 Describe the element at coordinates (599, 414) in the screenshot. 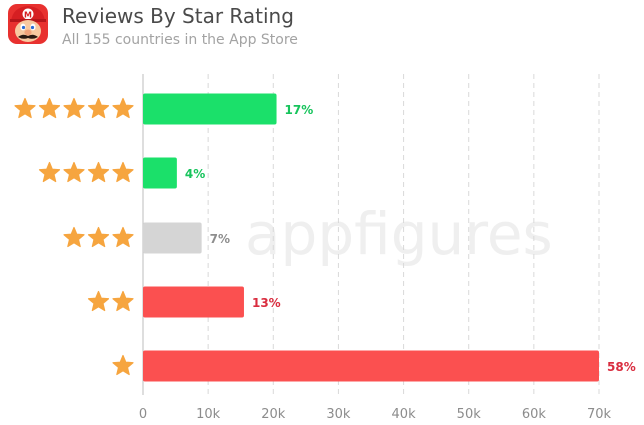

I see `x-tick-label: 70k` at that location.